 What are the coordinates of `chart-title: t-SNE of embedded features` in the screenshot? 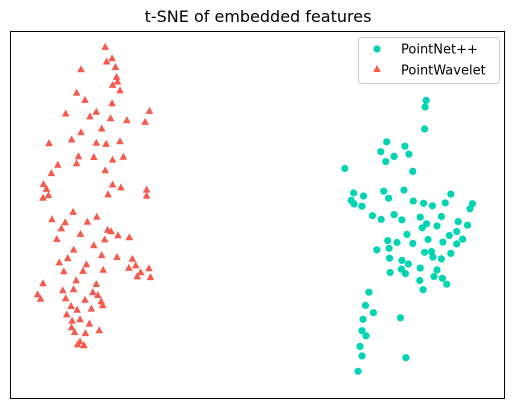 It's located at (258, 16).